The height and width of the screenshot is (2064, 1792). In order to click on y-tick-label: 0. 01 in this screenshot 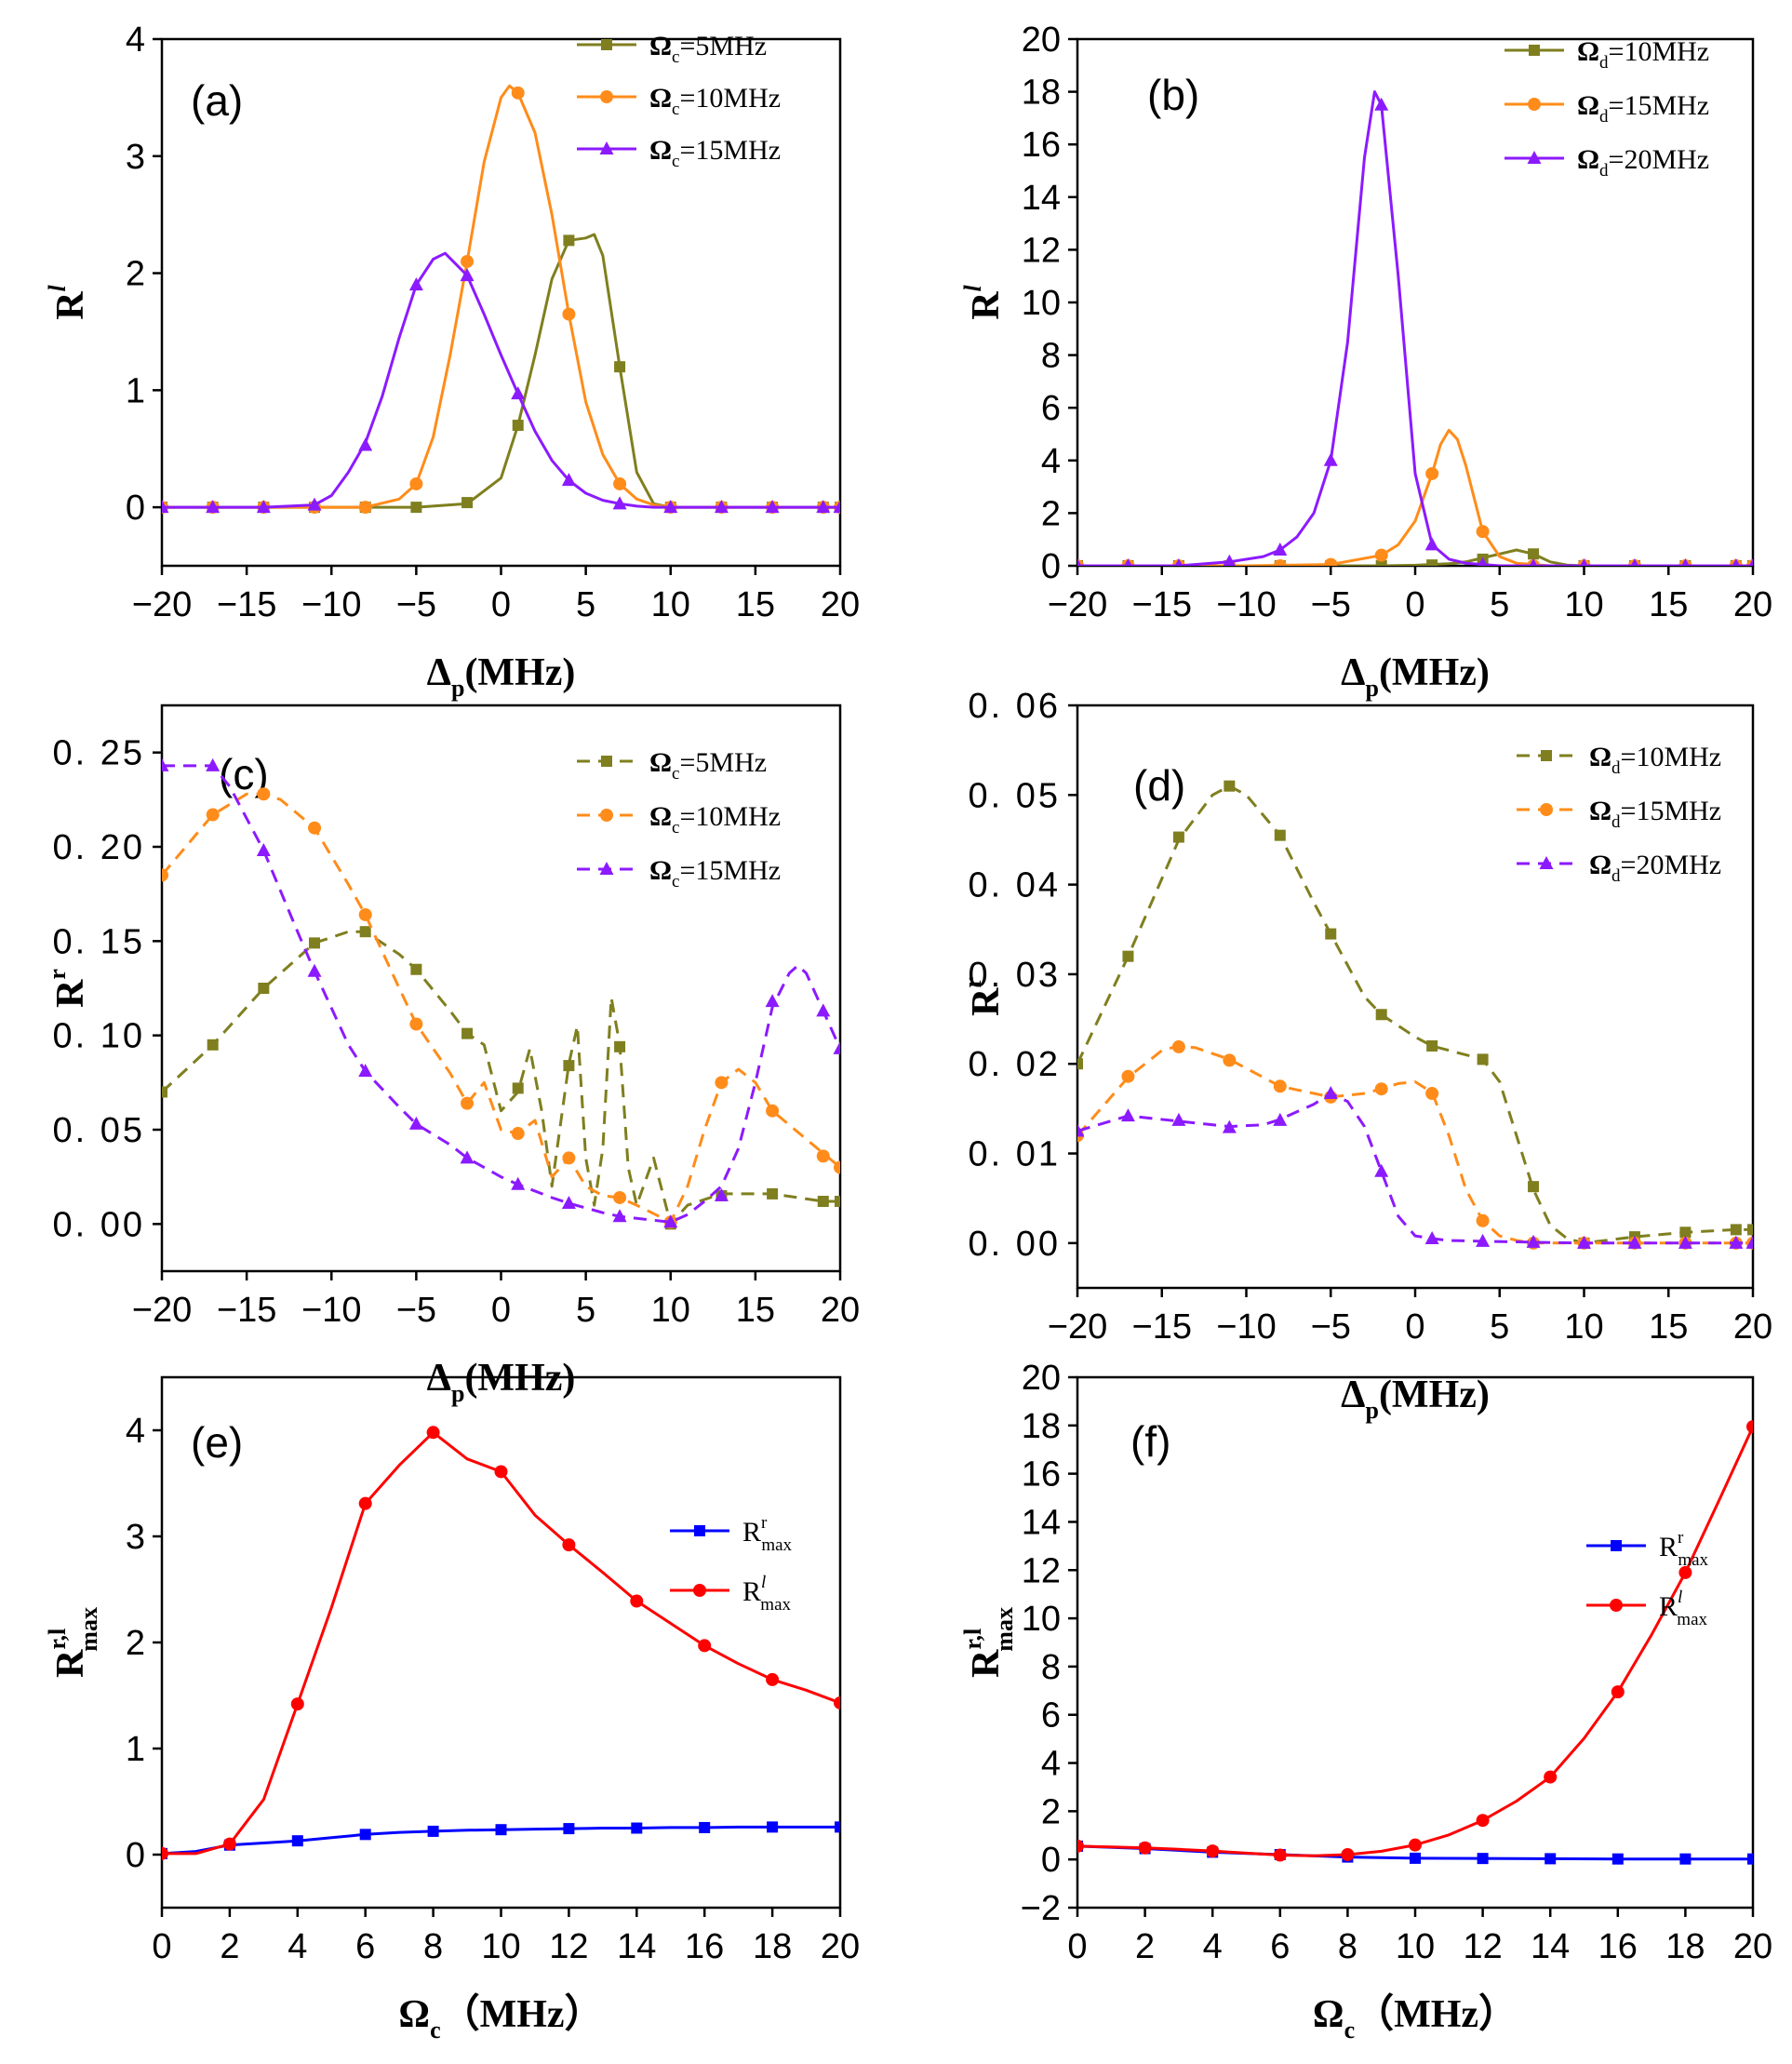, I will do `click(1015, 1154)`.